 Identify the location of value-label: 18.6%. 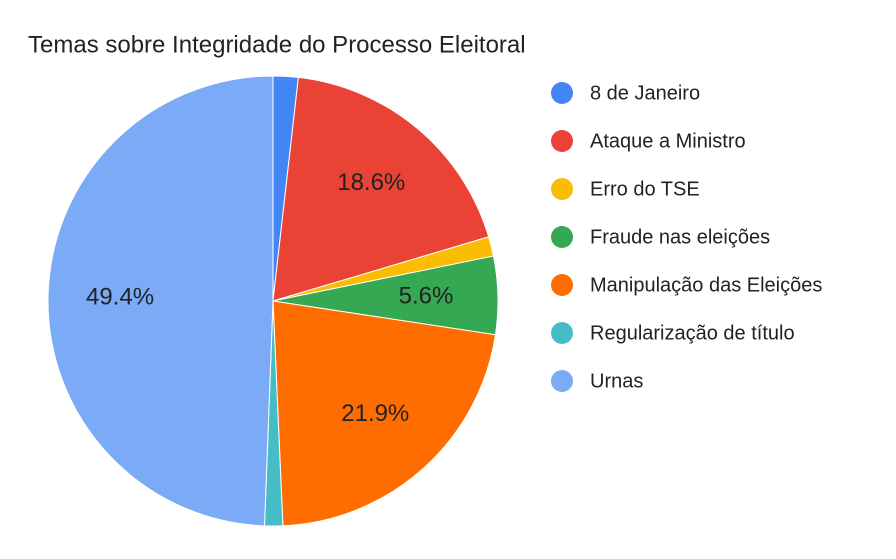
(371, 182).